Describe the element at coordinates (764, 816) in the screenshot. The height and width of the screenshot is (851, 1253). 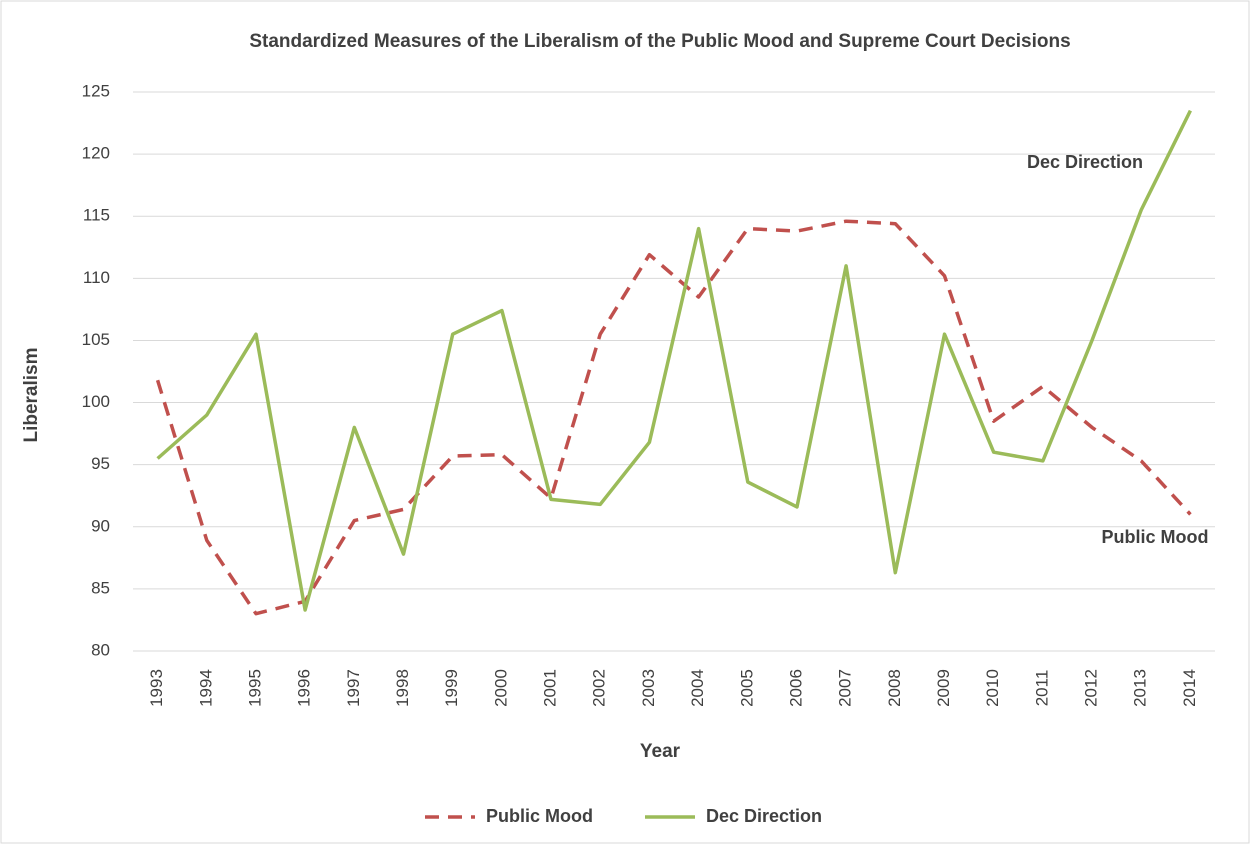
I see `legend-label: Dec Direction` at that location.